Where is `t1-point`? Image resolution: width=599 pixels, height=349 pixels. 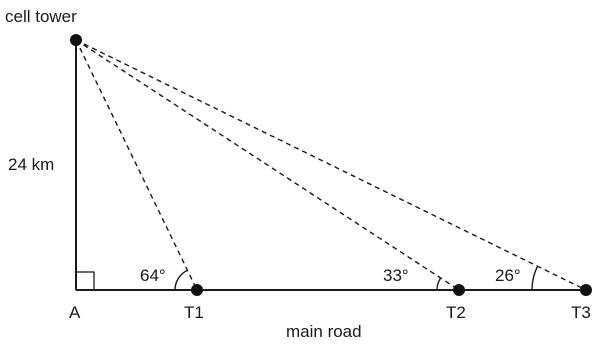
t1-point is located at coordinates (197, 290).